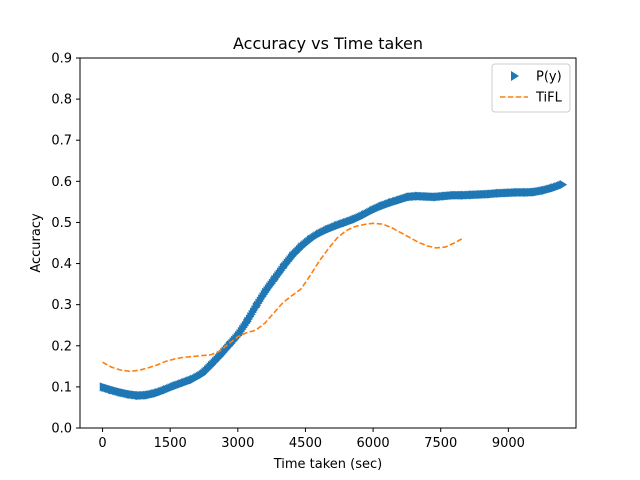  Describe the element at coordinates (328, 43) in the screenshot. I see `chart-title: Accuracy vs Time taken` at that location.